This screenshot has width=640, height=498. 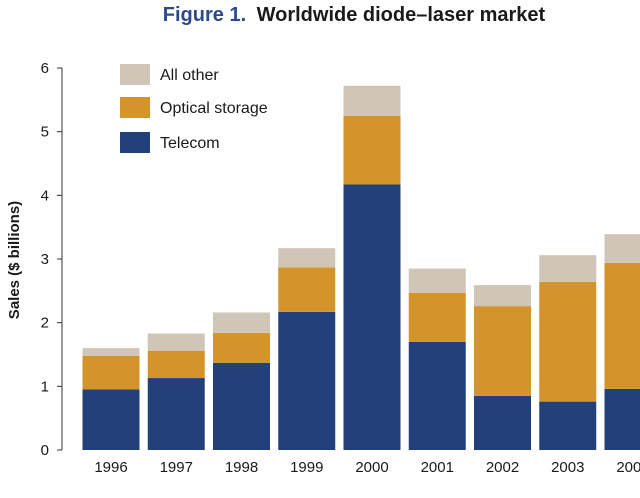 I want to click on bar-telecom-2001, so click(x=437, y=395).